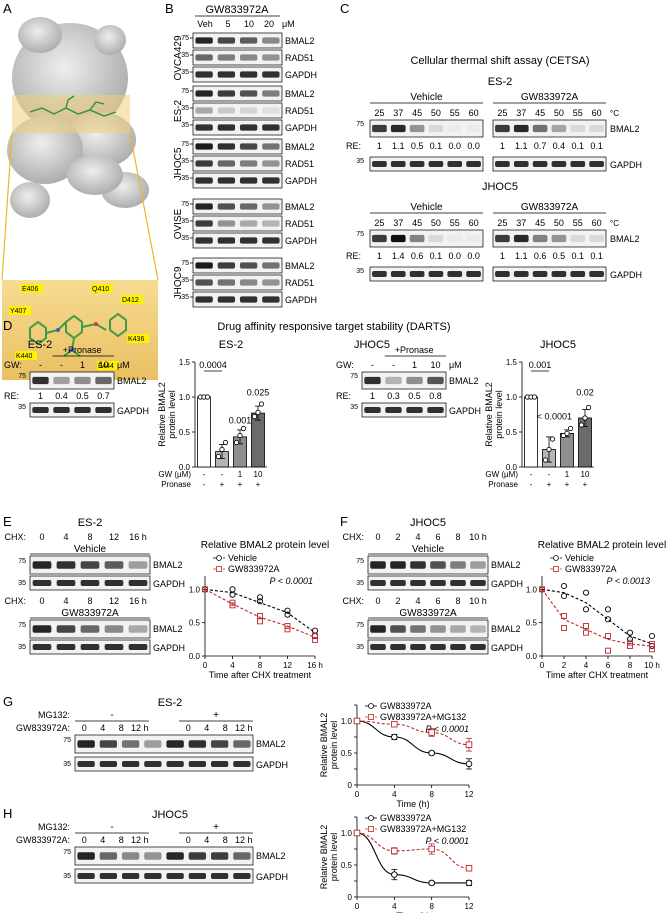 This screenshot has width=668, height=913. I want to click on p-value: 0.001, so click(540, 365).